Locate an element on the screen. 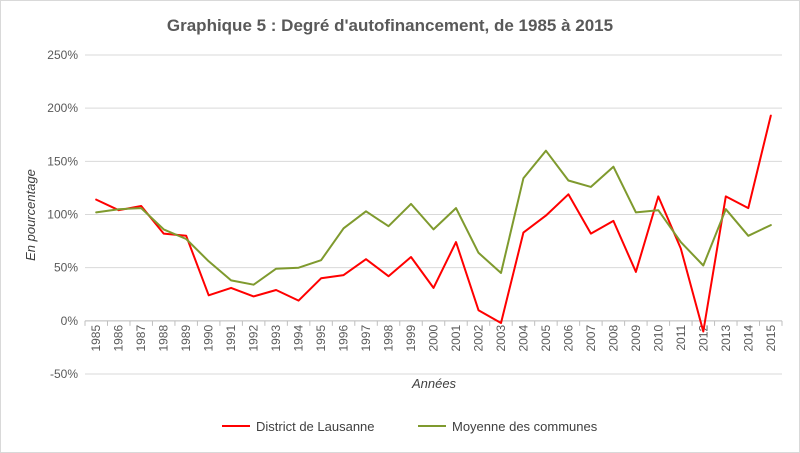  x-tick-label: 2009 is located at coordinates (636, 338).